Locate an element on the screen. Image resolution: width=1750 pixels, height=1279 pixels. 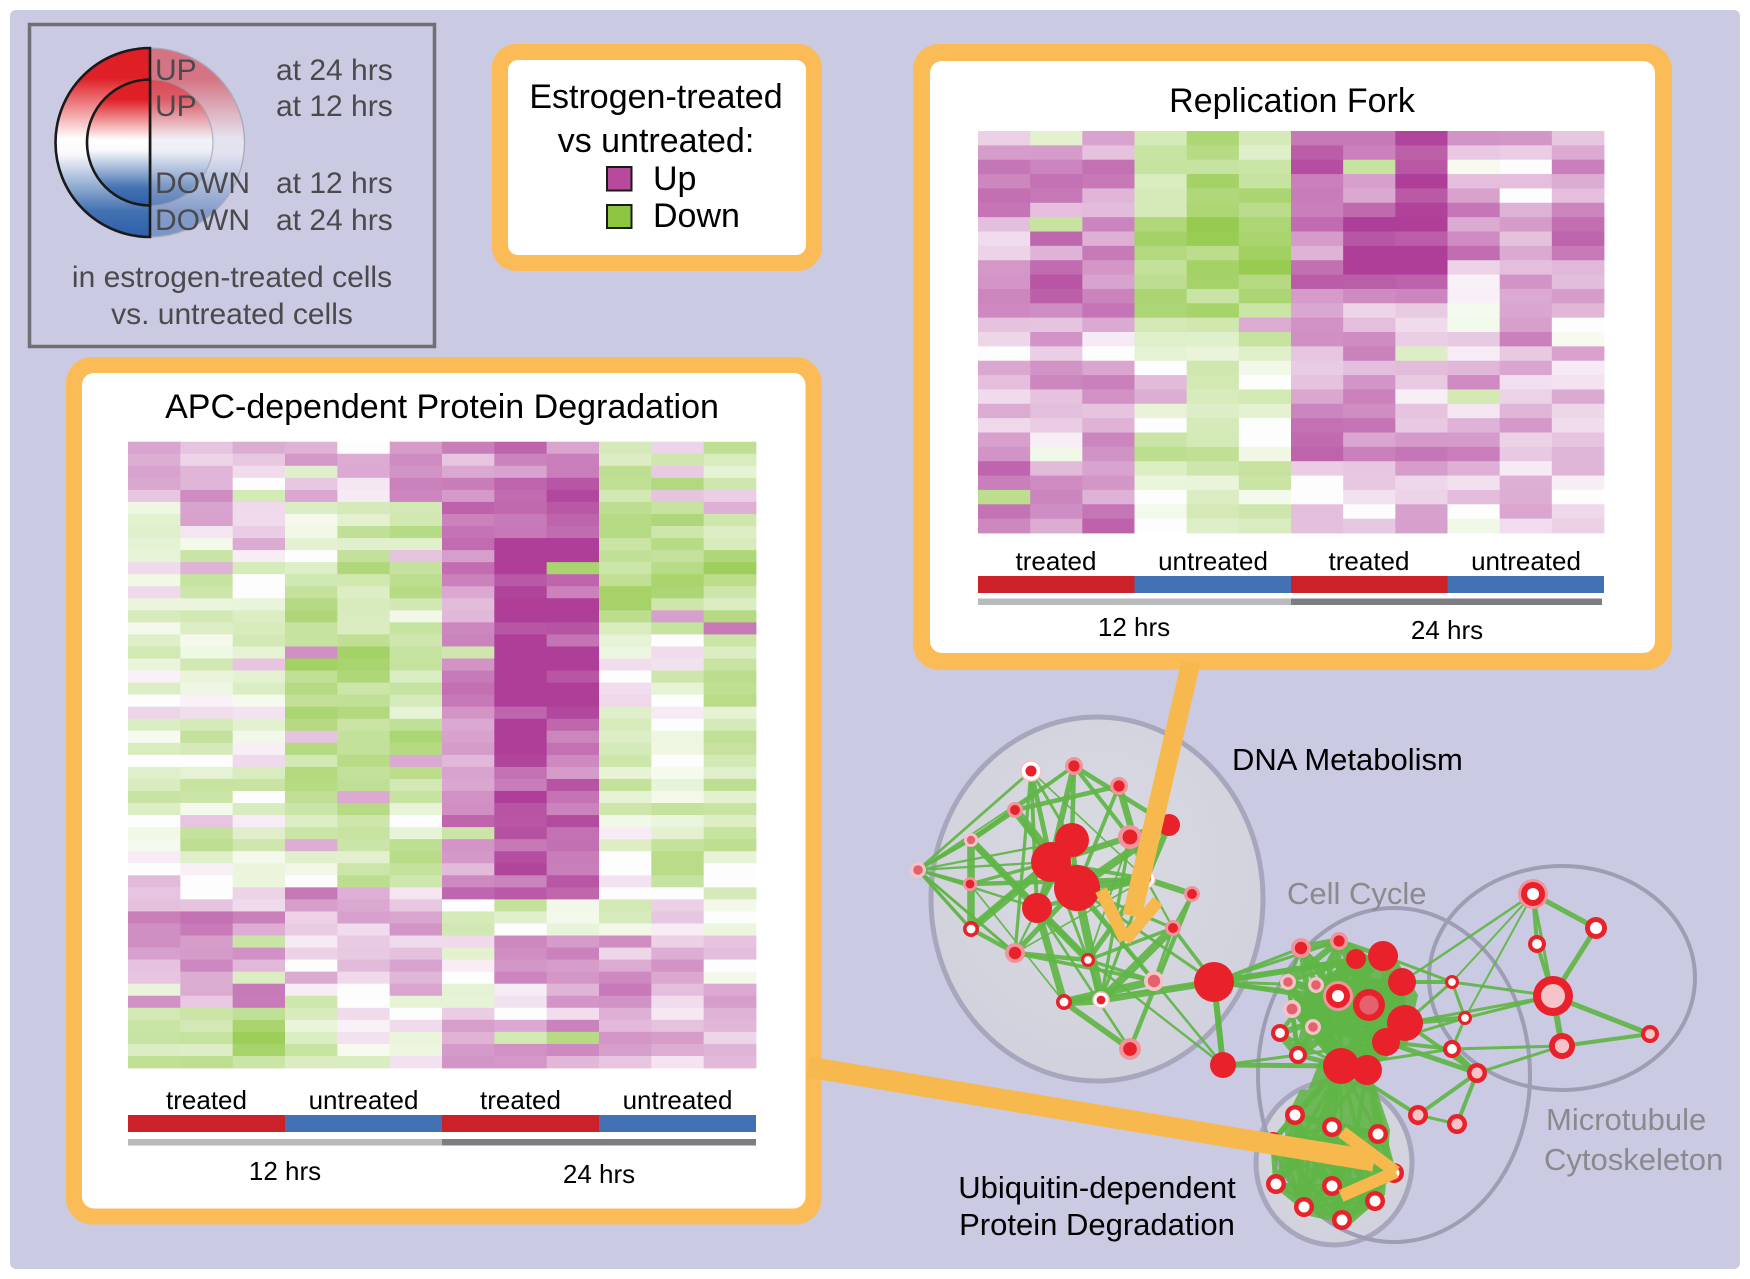
svg-text:APC-dependent Protein Degradat: APC-dependent Protein Degradation is located at coordinates (442, 407).